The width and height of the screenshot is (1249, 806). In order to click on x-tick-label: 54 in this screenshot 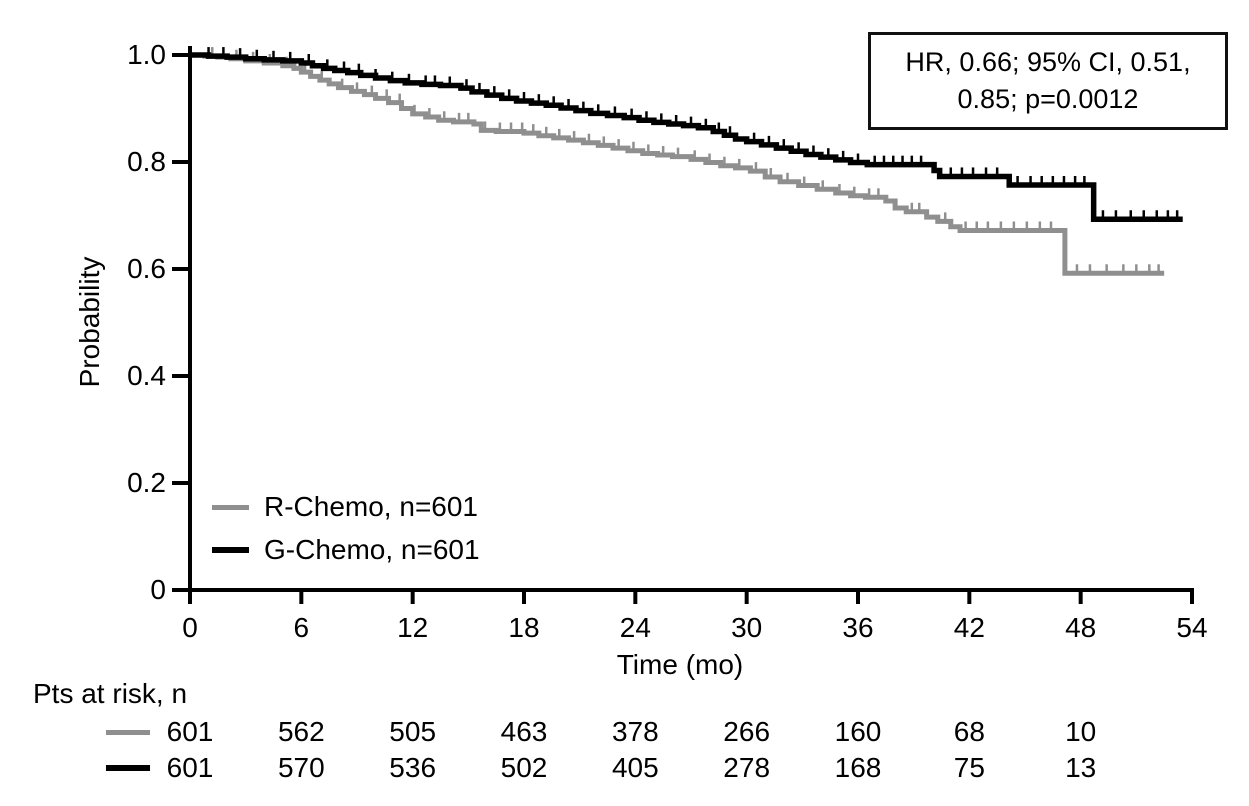, I will do `click(1192, 627)`.